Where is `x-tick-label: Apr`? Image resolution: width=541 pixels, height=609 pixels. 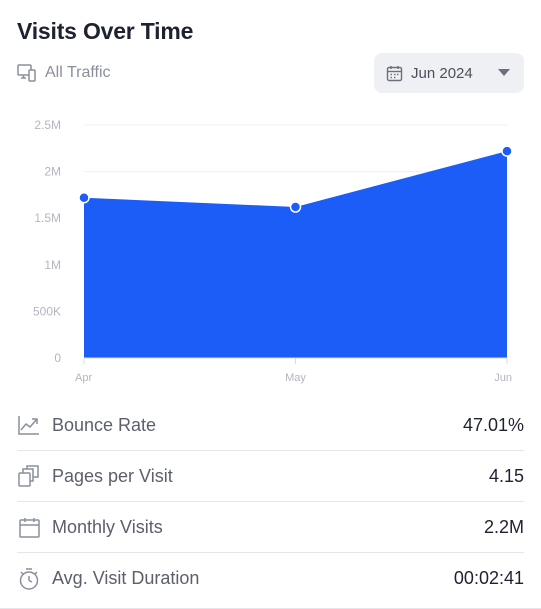 x-tick-label: Apr is located at coordinates (83, 378).